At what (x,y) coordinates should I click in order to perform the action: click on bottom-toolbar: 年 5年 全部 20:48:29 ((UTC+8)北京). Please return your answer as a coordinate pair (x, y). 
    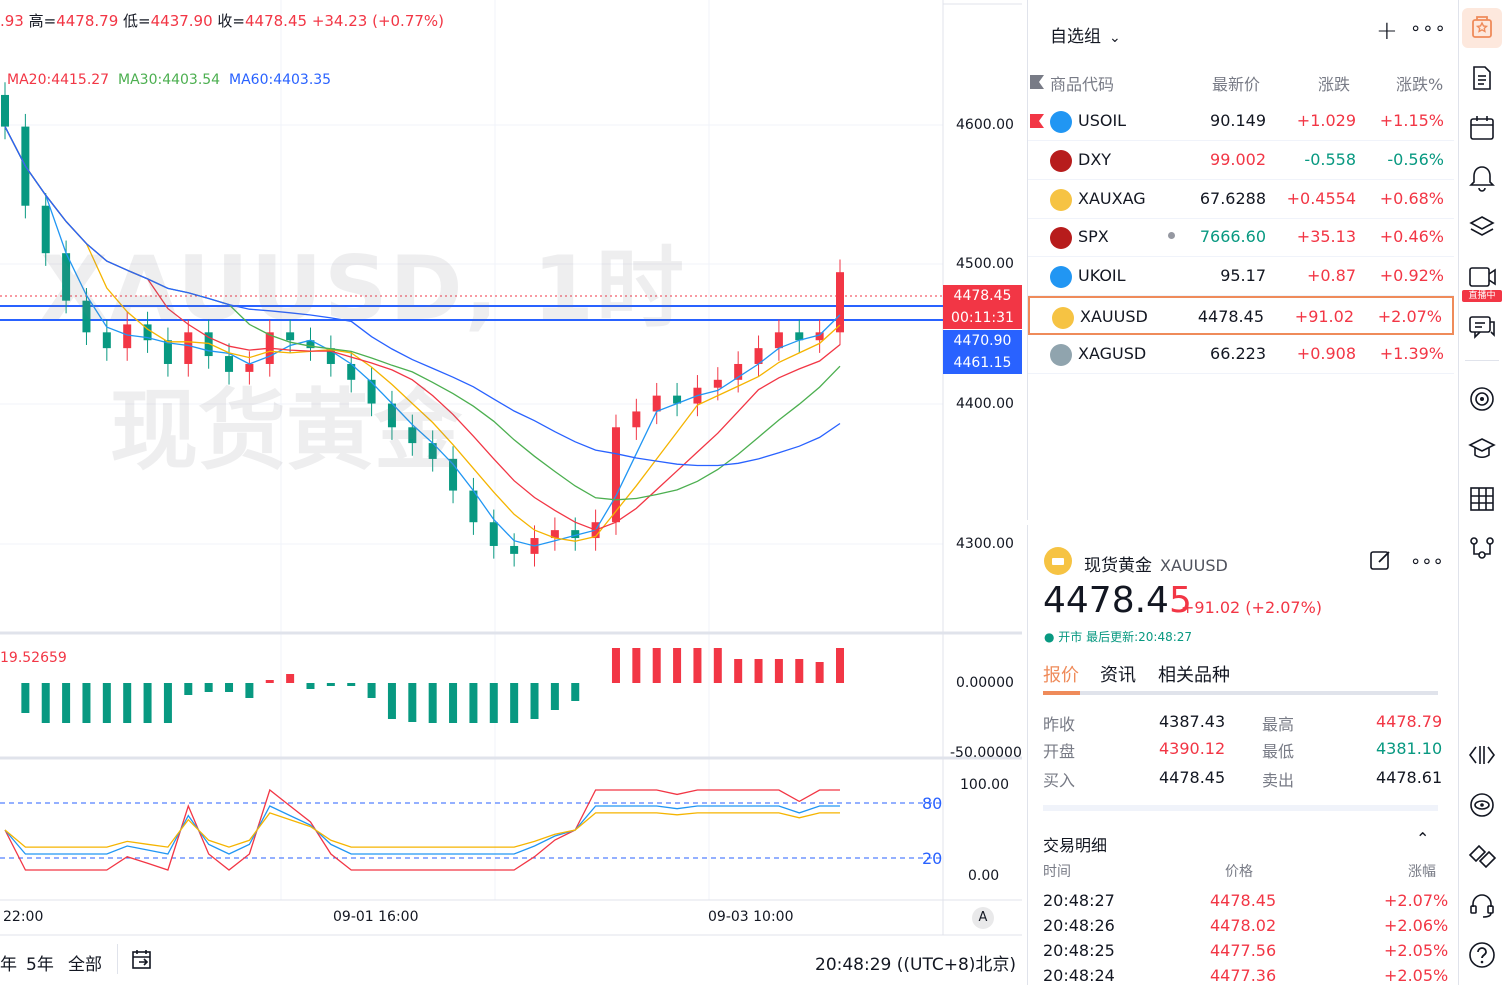
    Looking at the image, I should click on (511, 962).